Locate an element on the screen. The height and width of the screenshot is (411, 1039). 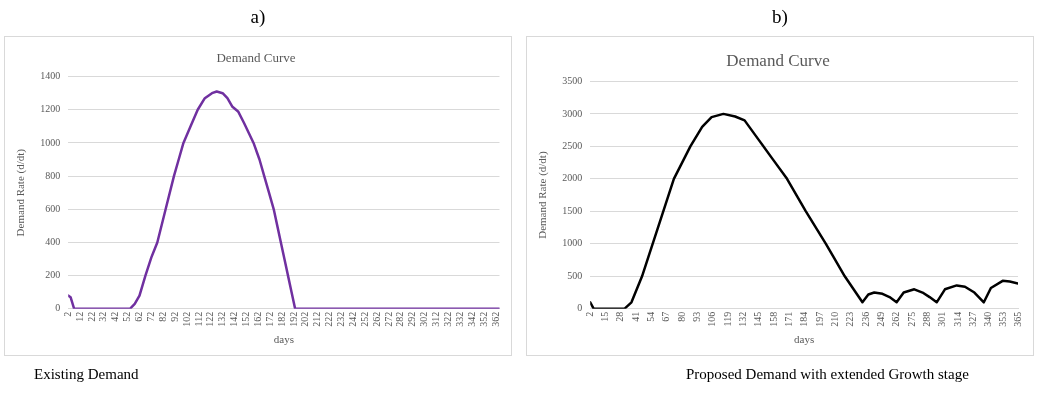
x-tick-label: 210 is located at coordinates (834, 319).